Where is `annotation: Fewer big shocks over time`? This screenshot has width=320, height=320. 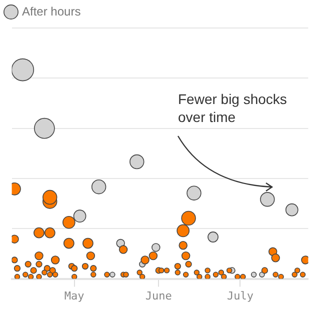 annotation: Fewer big shocks over time is located at coordinates (233, 108).